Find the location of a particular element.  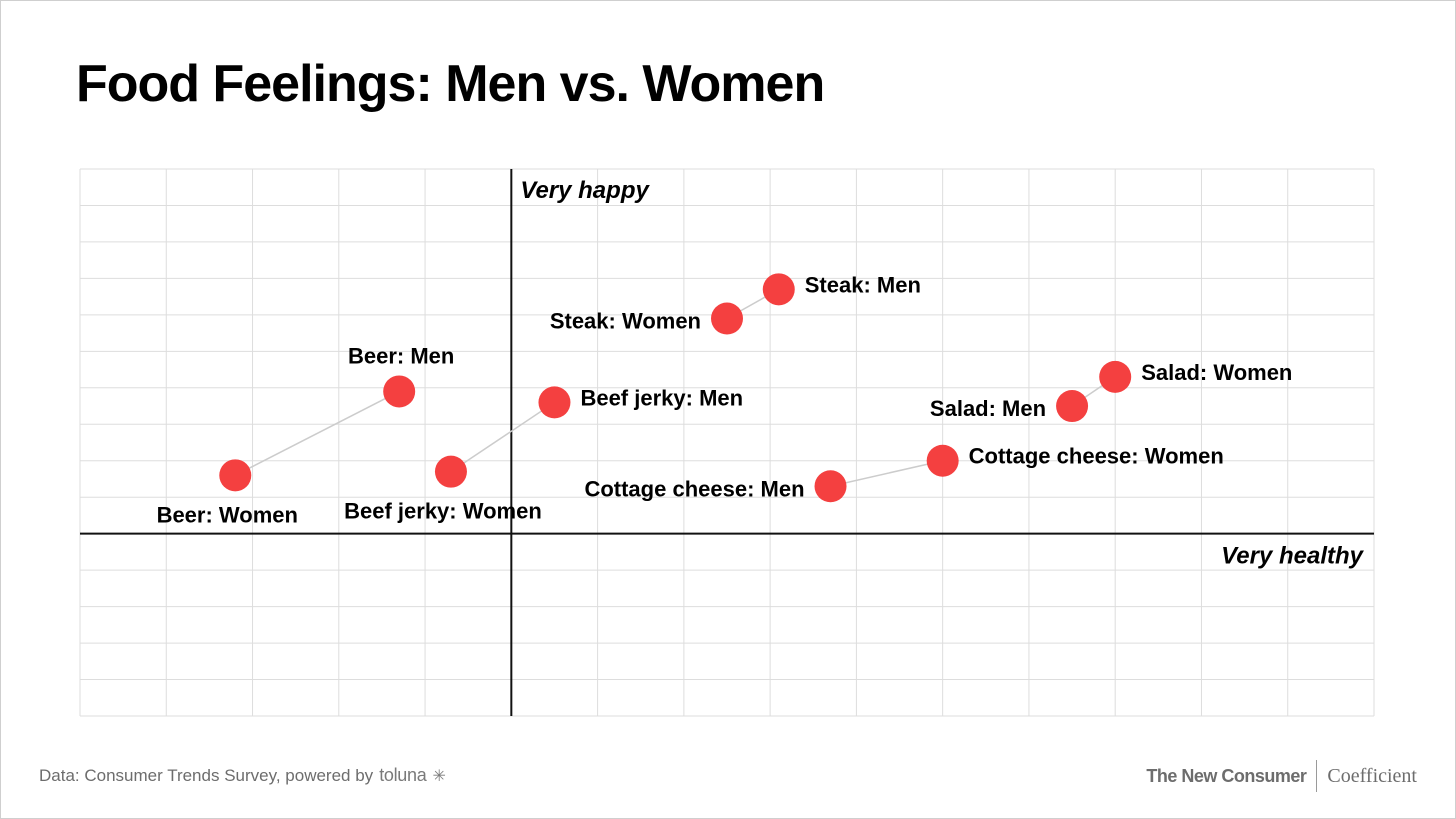

y-axis-label: Very happy is located at coordinates (585, 190).